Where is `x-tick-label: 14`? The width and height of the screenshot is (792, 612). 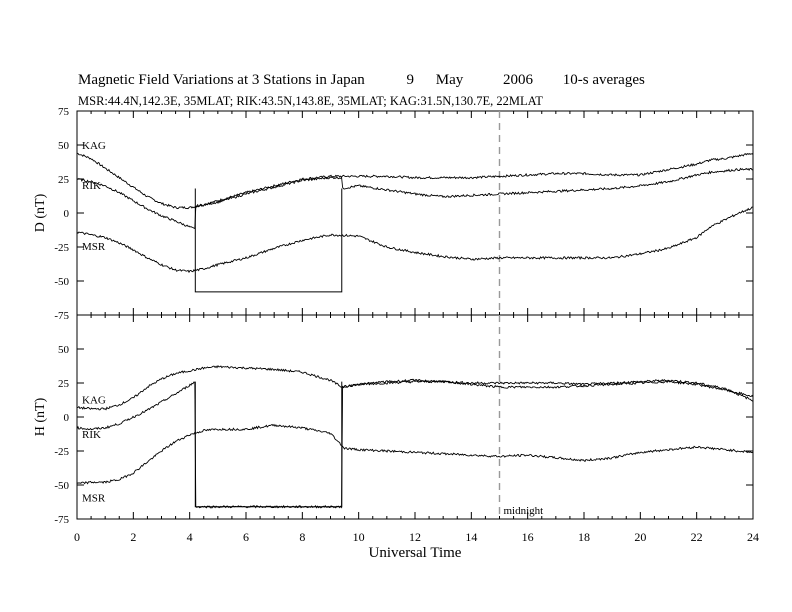 x-tick-label: 14 is located at coordinates (471, 537).